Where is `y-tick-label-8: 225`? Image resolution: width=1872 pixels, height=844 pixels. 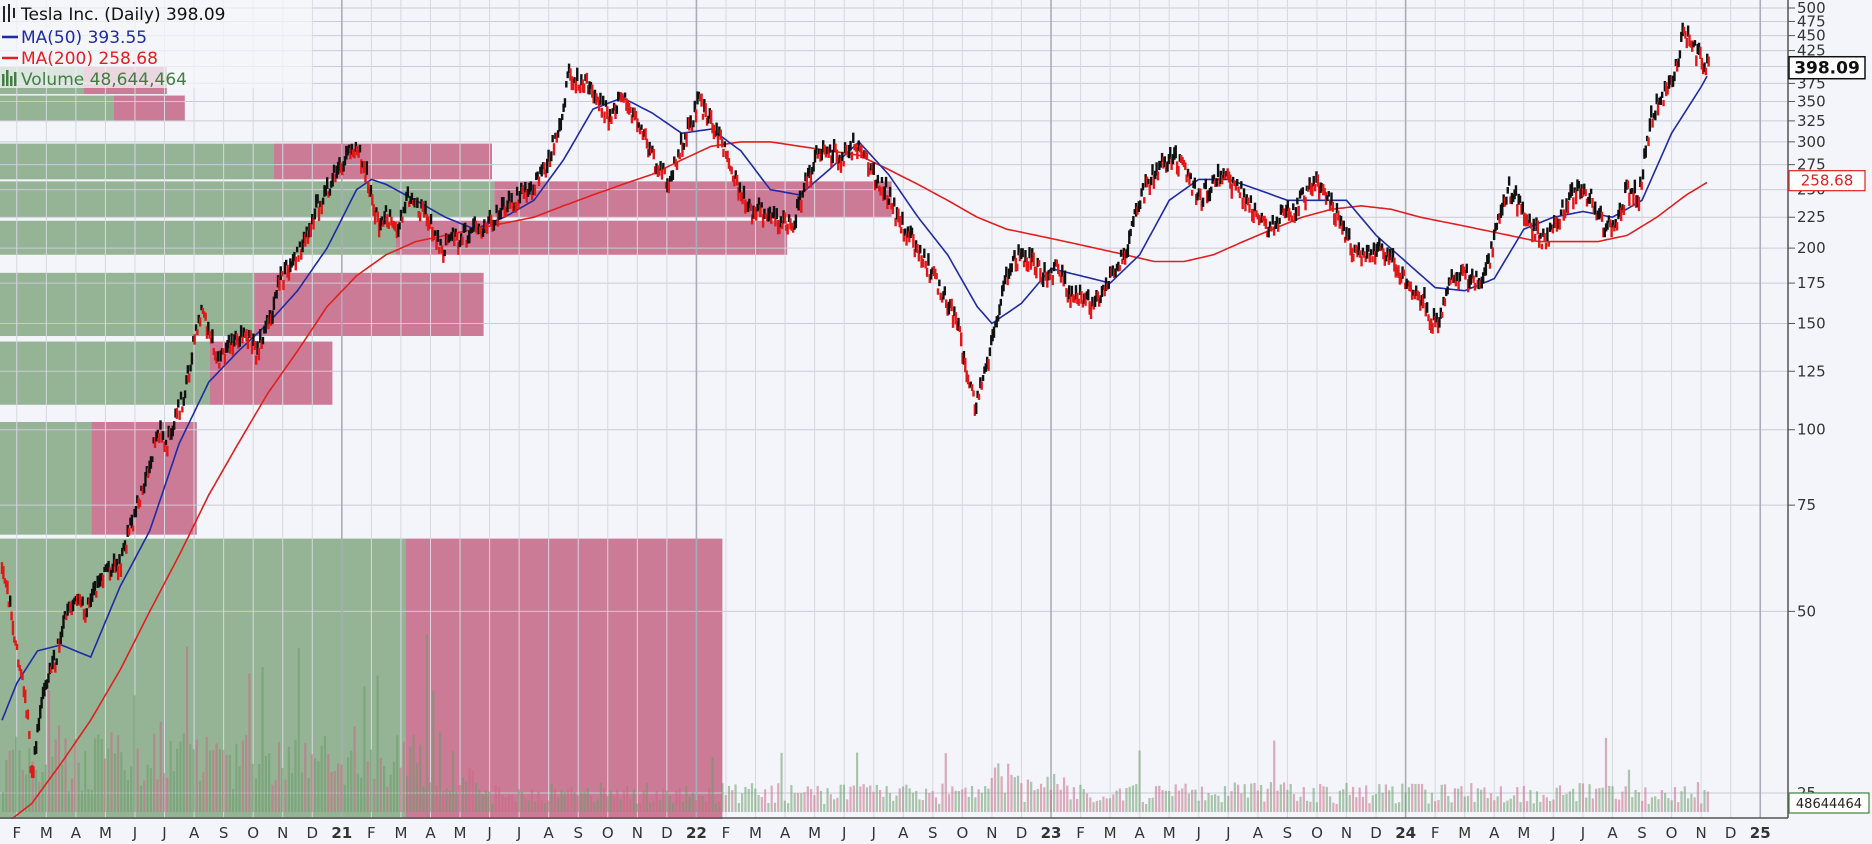
y-tick-label-8: 225 is located at coordinates (1811, 217).